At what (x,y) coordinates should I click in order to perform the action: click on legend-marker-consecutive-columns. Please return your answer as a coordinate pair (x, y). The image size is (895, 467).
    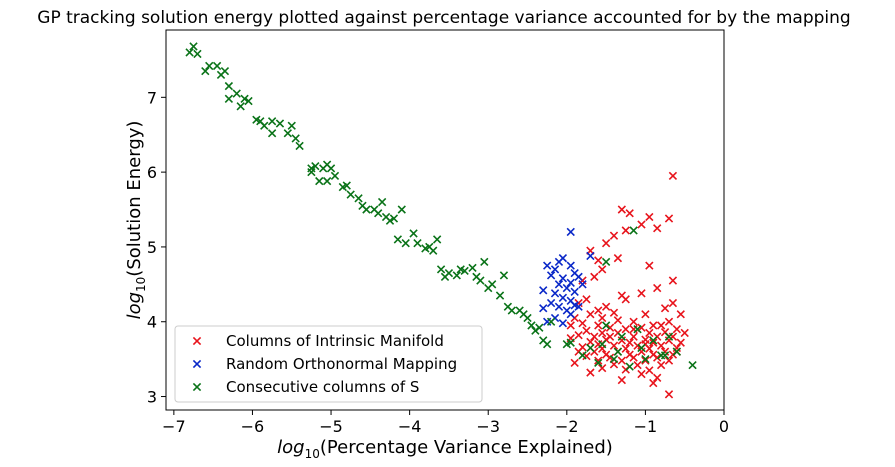
    Looking at the image, I should click on (197, 387).